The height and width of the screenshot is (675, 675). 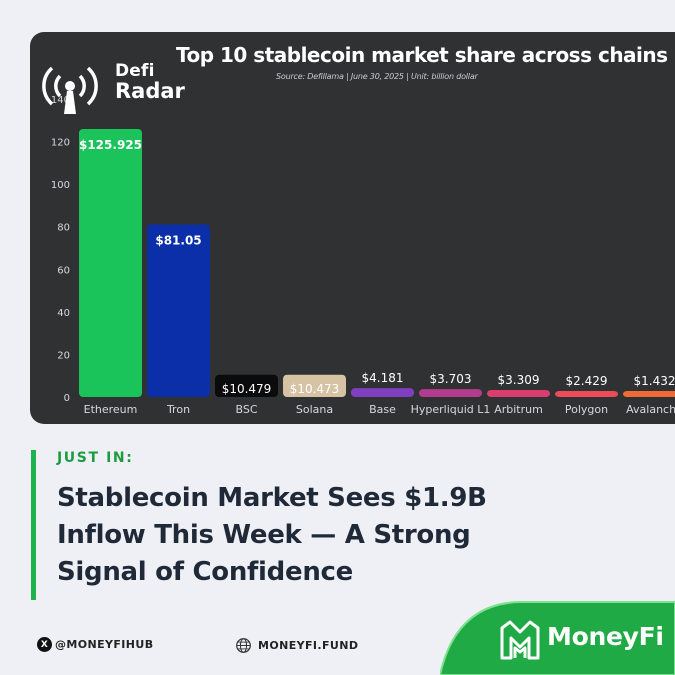 I want to click on website-link: MONEYFI.FUND, so click(x=296, y=645).